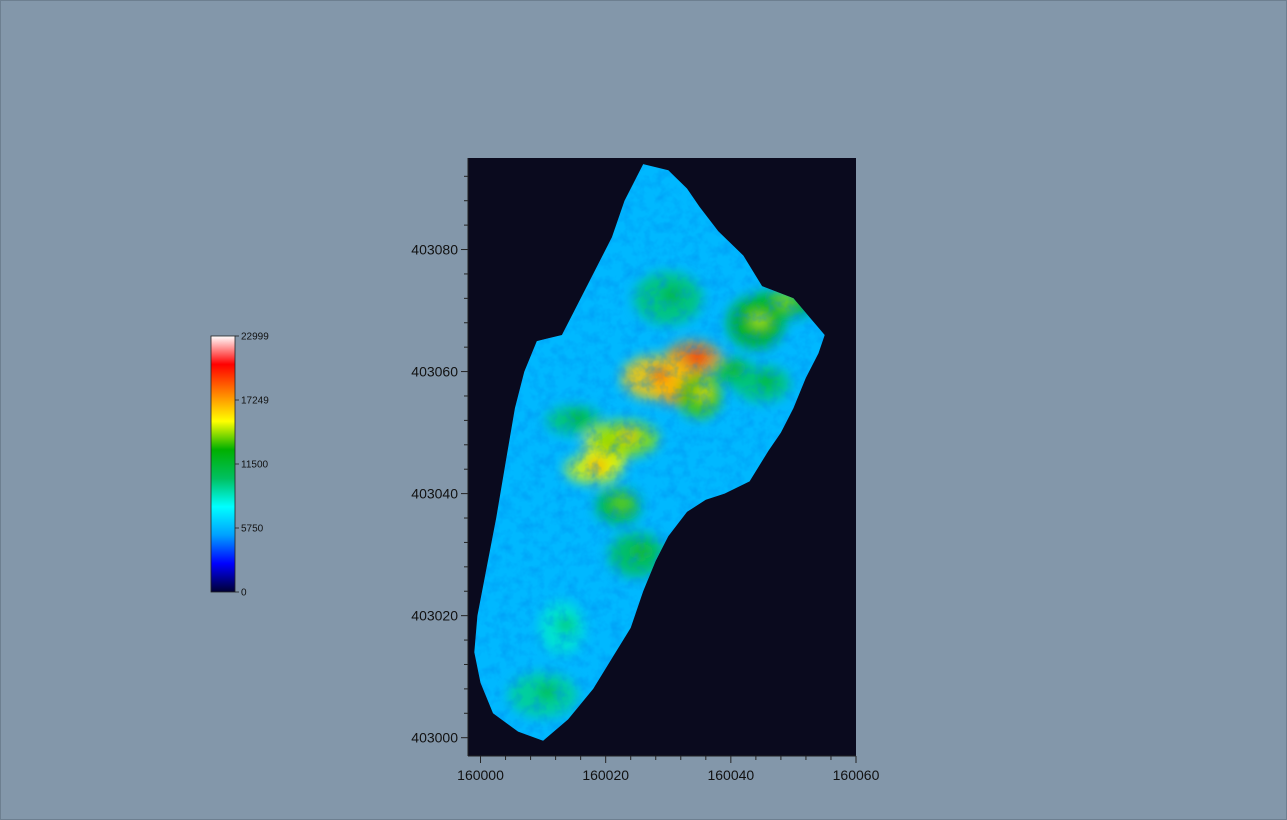 This screenshot has width=1287, height=820. I want to click on x-tick-label: 160060, so click(856, 775).